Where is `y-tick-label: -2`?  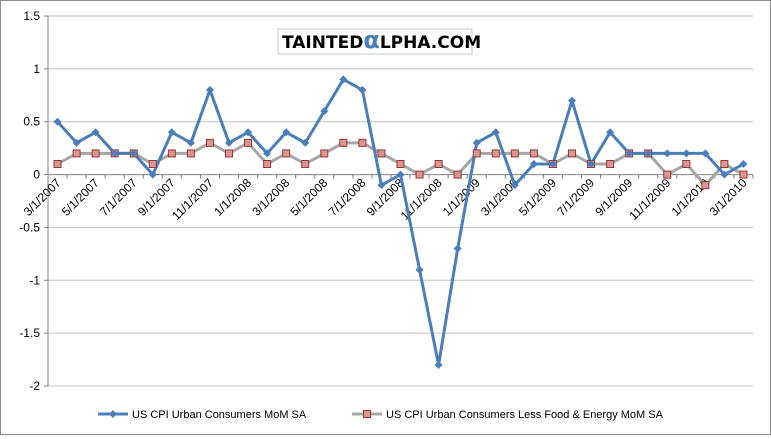
y-tick-label: -2 is located at coordinates (34, 386).